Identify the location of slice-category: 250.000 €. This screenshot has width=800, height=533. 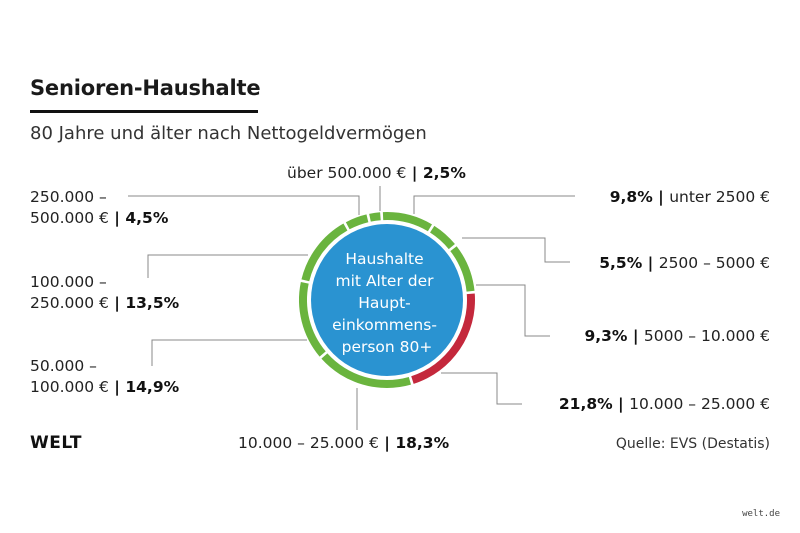
(69, 303).